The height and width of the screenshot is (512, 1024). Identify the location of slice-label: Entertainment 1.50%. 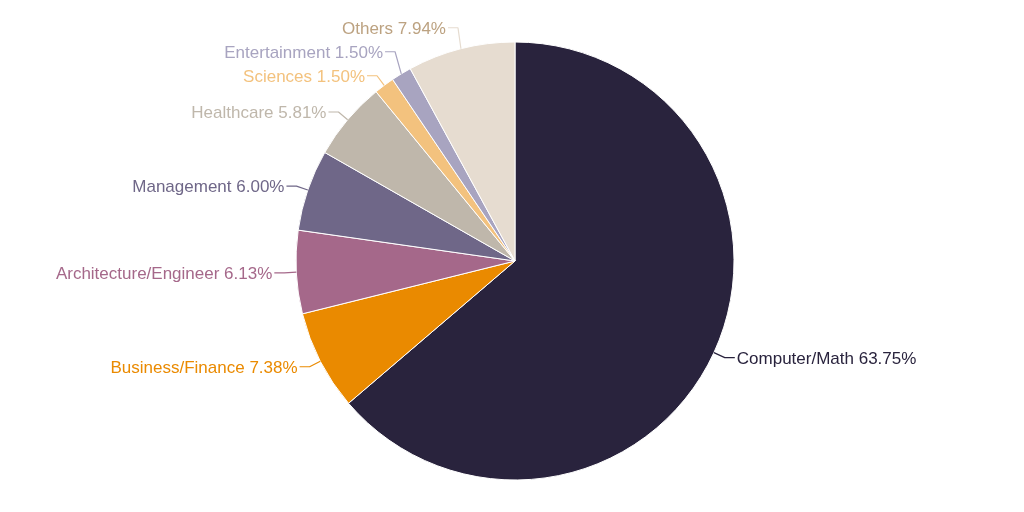
(304, 52).